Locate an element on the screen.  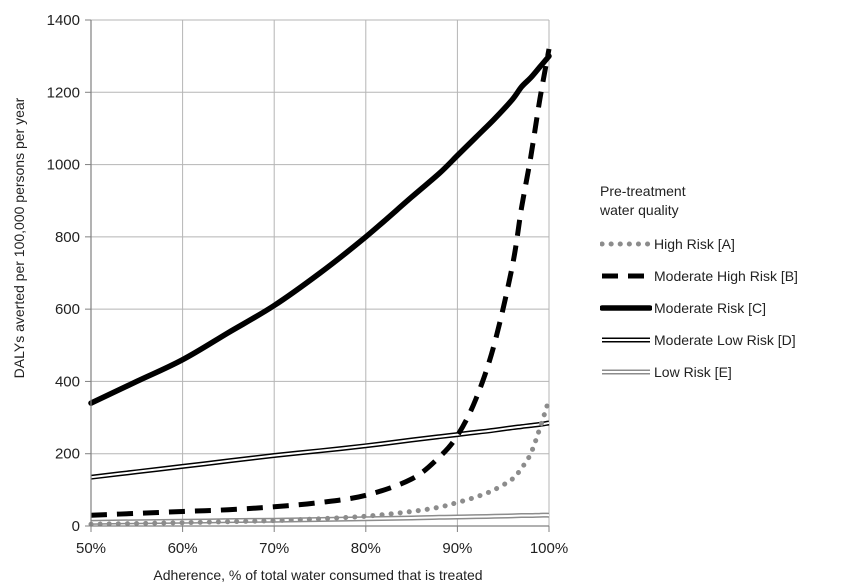
legend-label: High Risk [A] is located at coordinates (694, 244).